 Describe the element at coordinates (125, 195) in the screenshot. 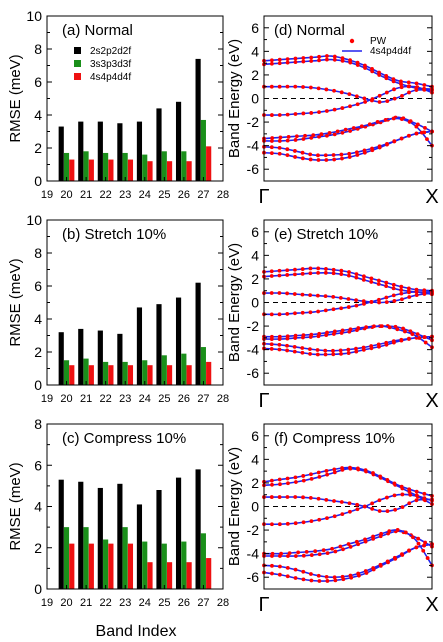

I see `x-tick-label: 23` at that location.